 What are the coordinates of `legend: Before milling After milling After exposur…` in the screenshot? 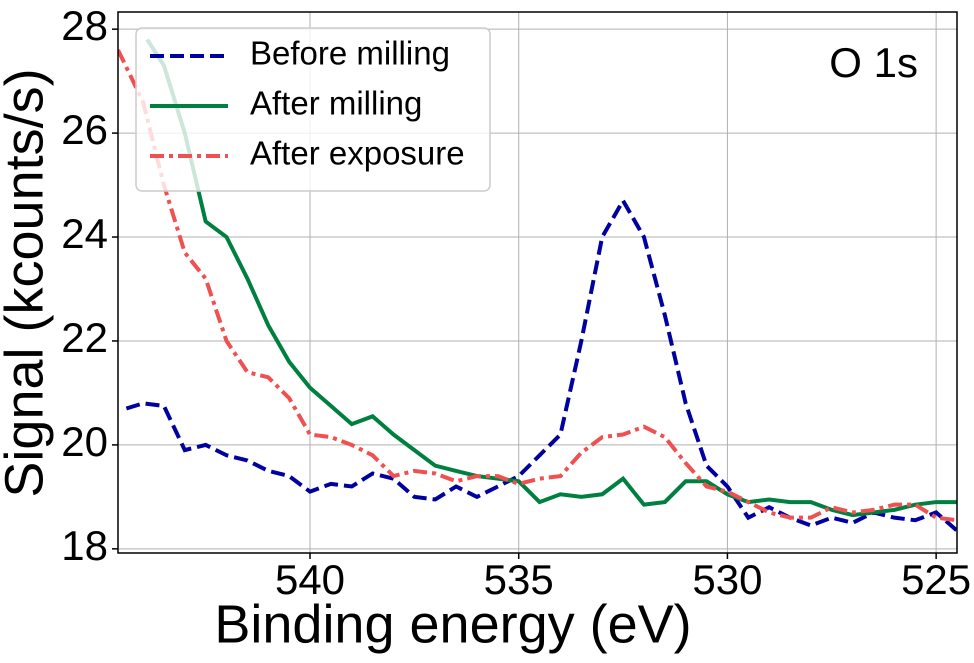 It's located at (307, 103).